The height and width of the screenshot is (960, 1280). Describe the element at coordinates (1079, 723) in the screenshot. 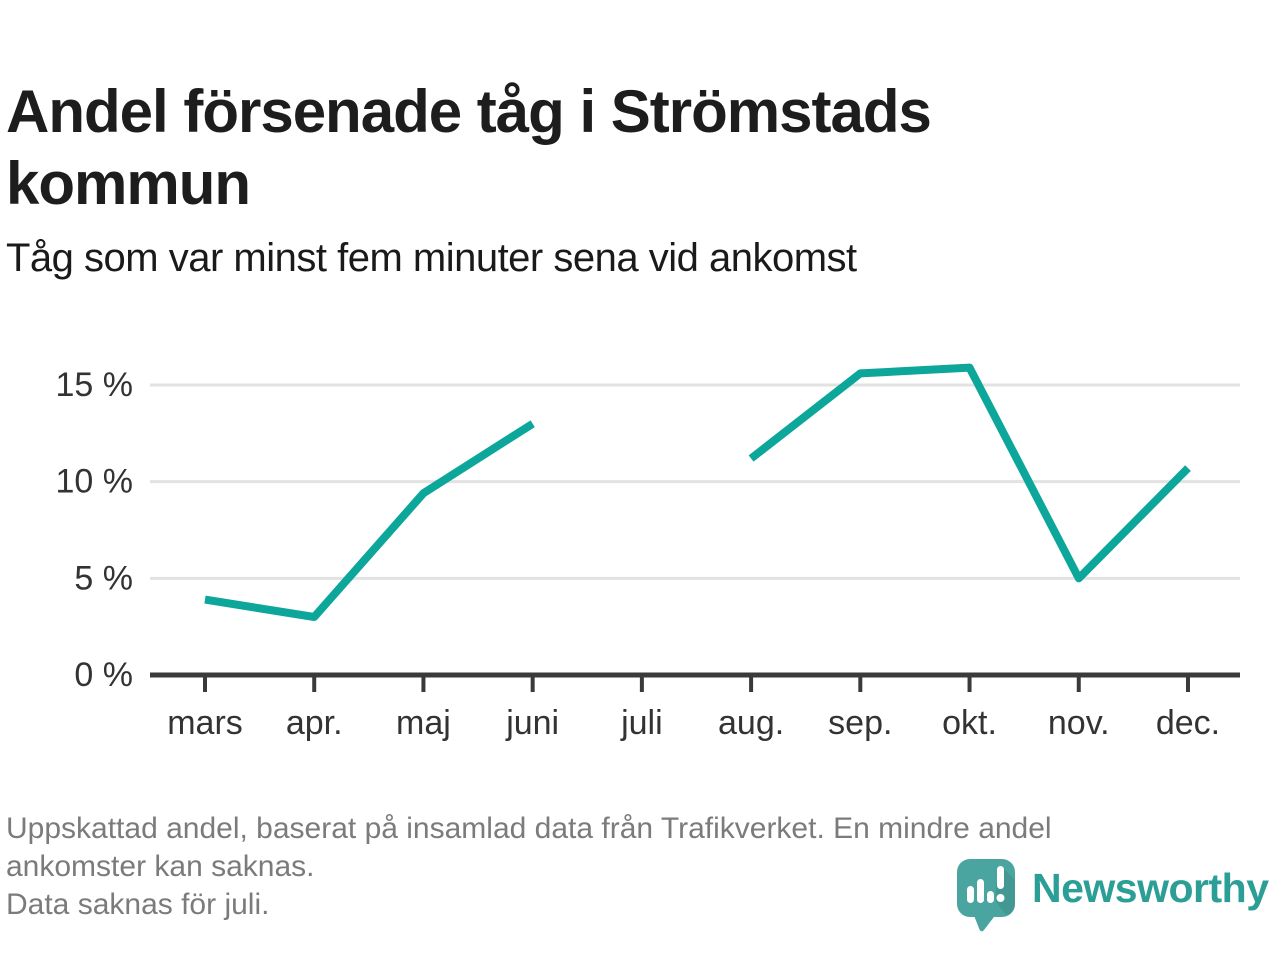

I see `x-tick-label: nov.` at that location.